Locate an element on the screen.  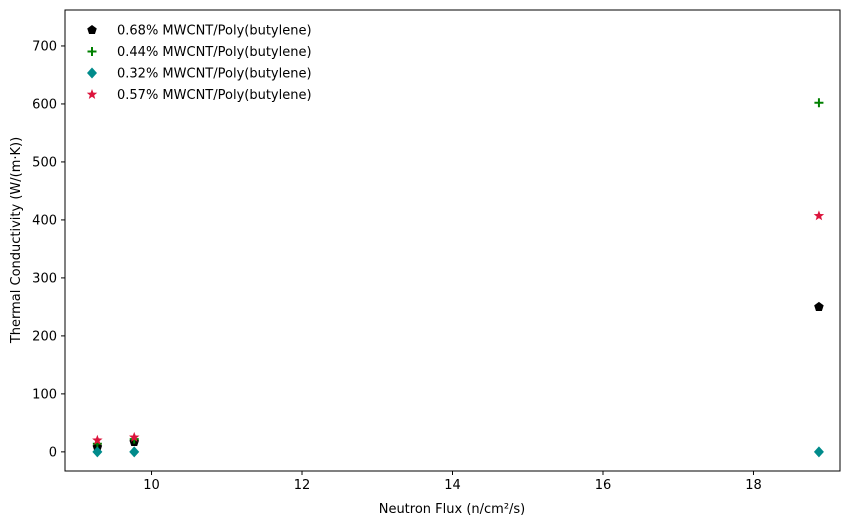
y-tick-label: 700 is located at coordinates (44, 46).